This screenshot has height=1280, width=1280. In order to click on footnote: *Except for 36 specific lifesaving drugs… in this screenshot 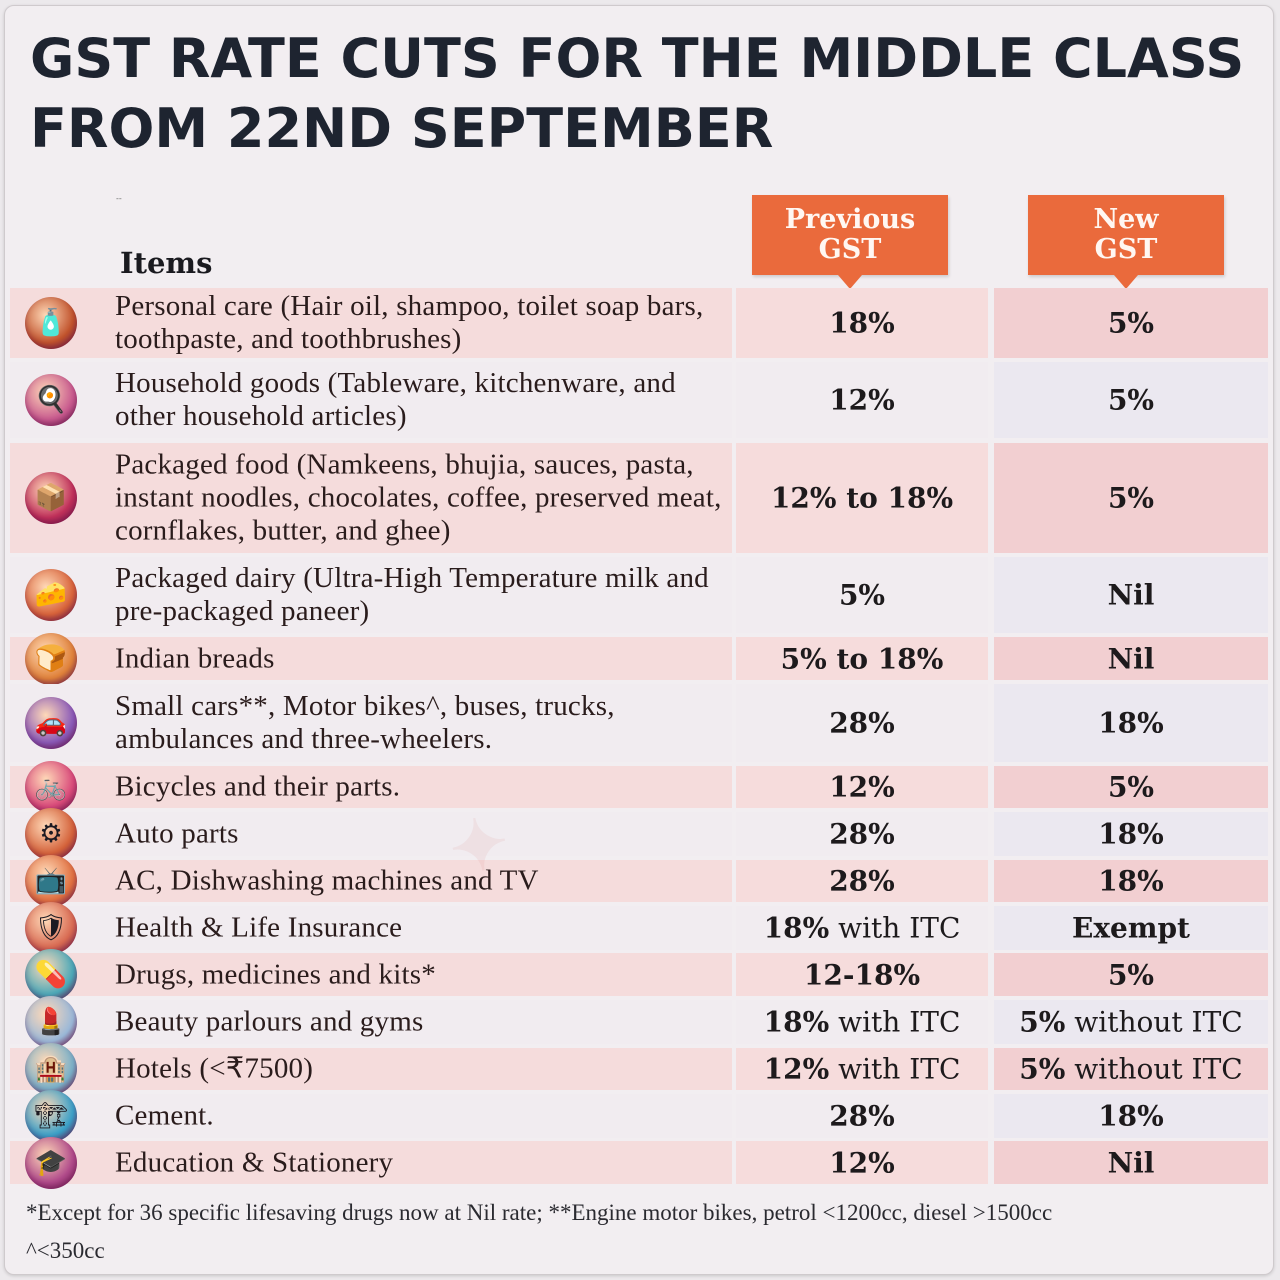, I will do `click(641, 1232)`.